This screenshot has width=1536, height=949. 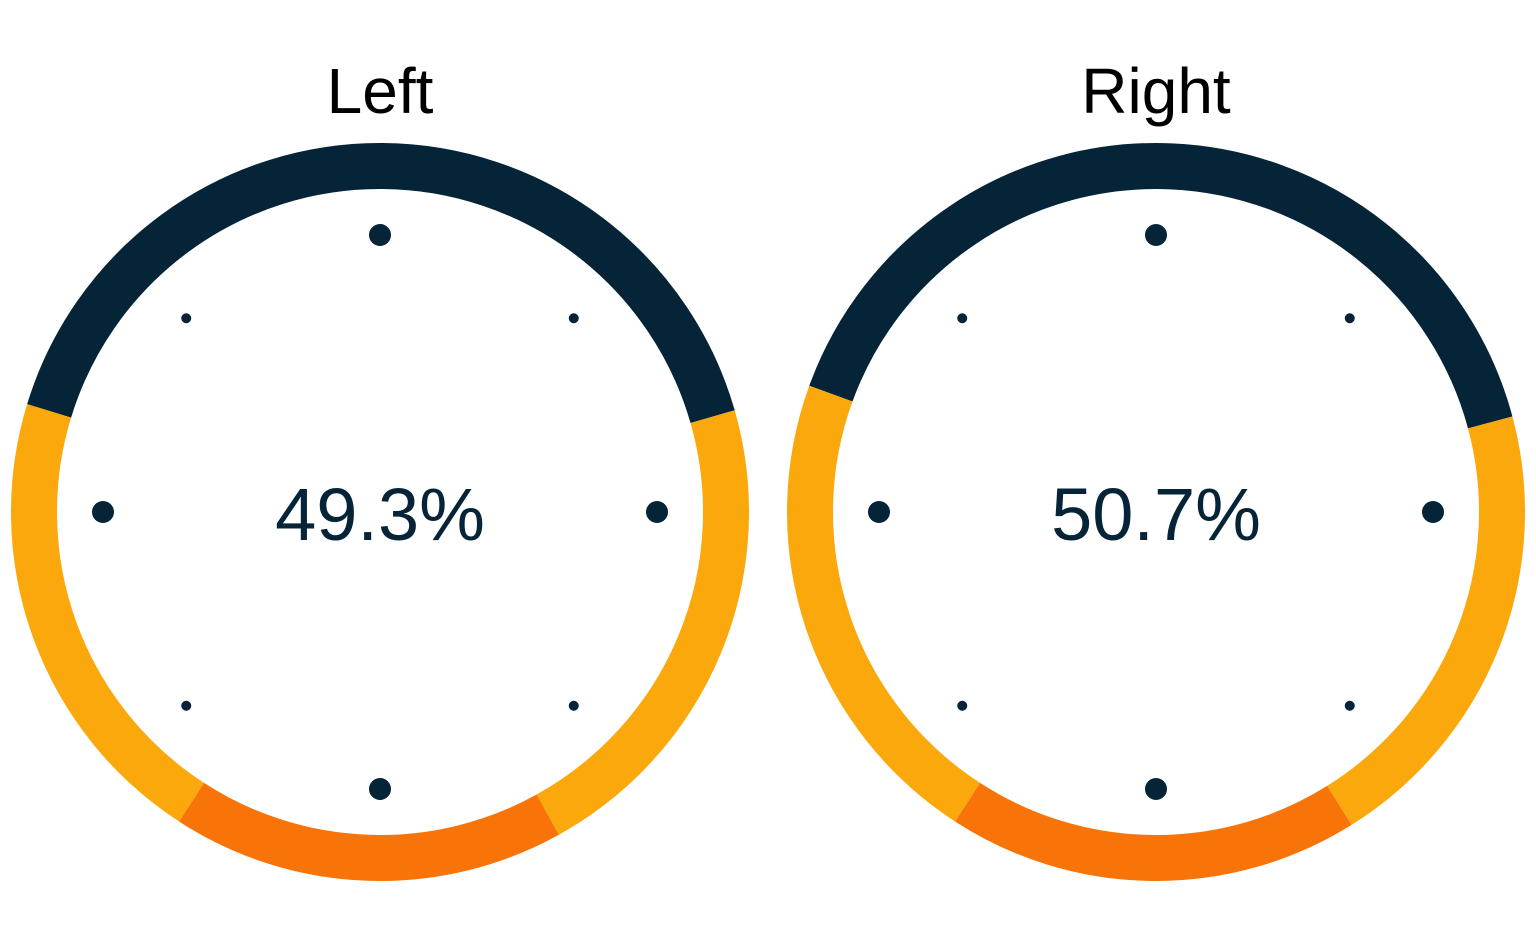 What do you see at coordinates (1156, 91) in the screenshot?
I see `gauge-right-title: Right` at bounding box center [1156, 91].